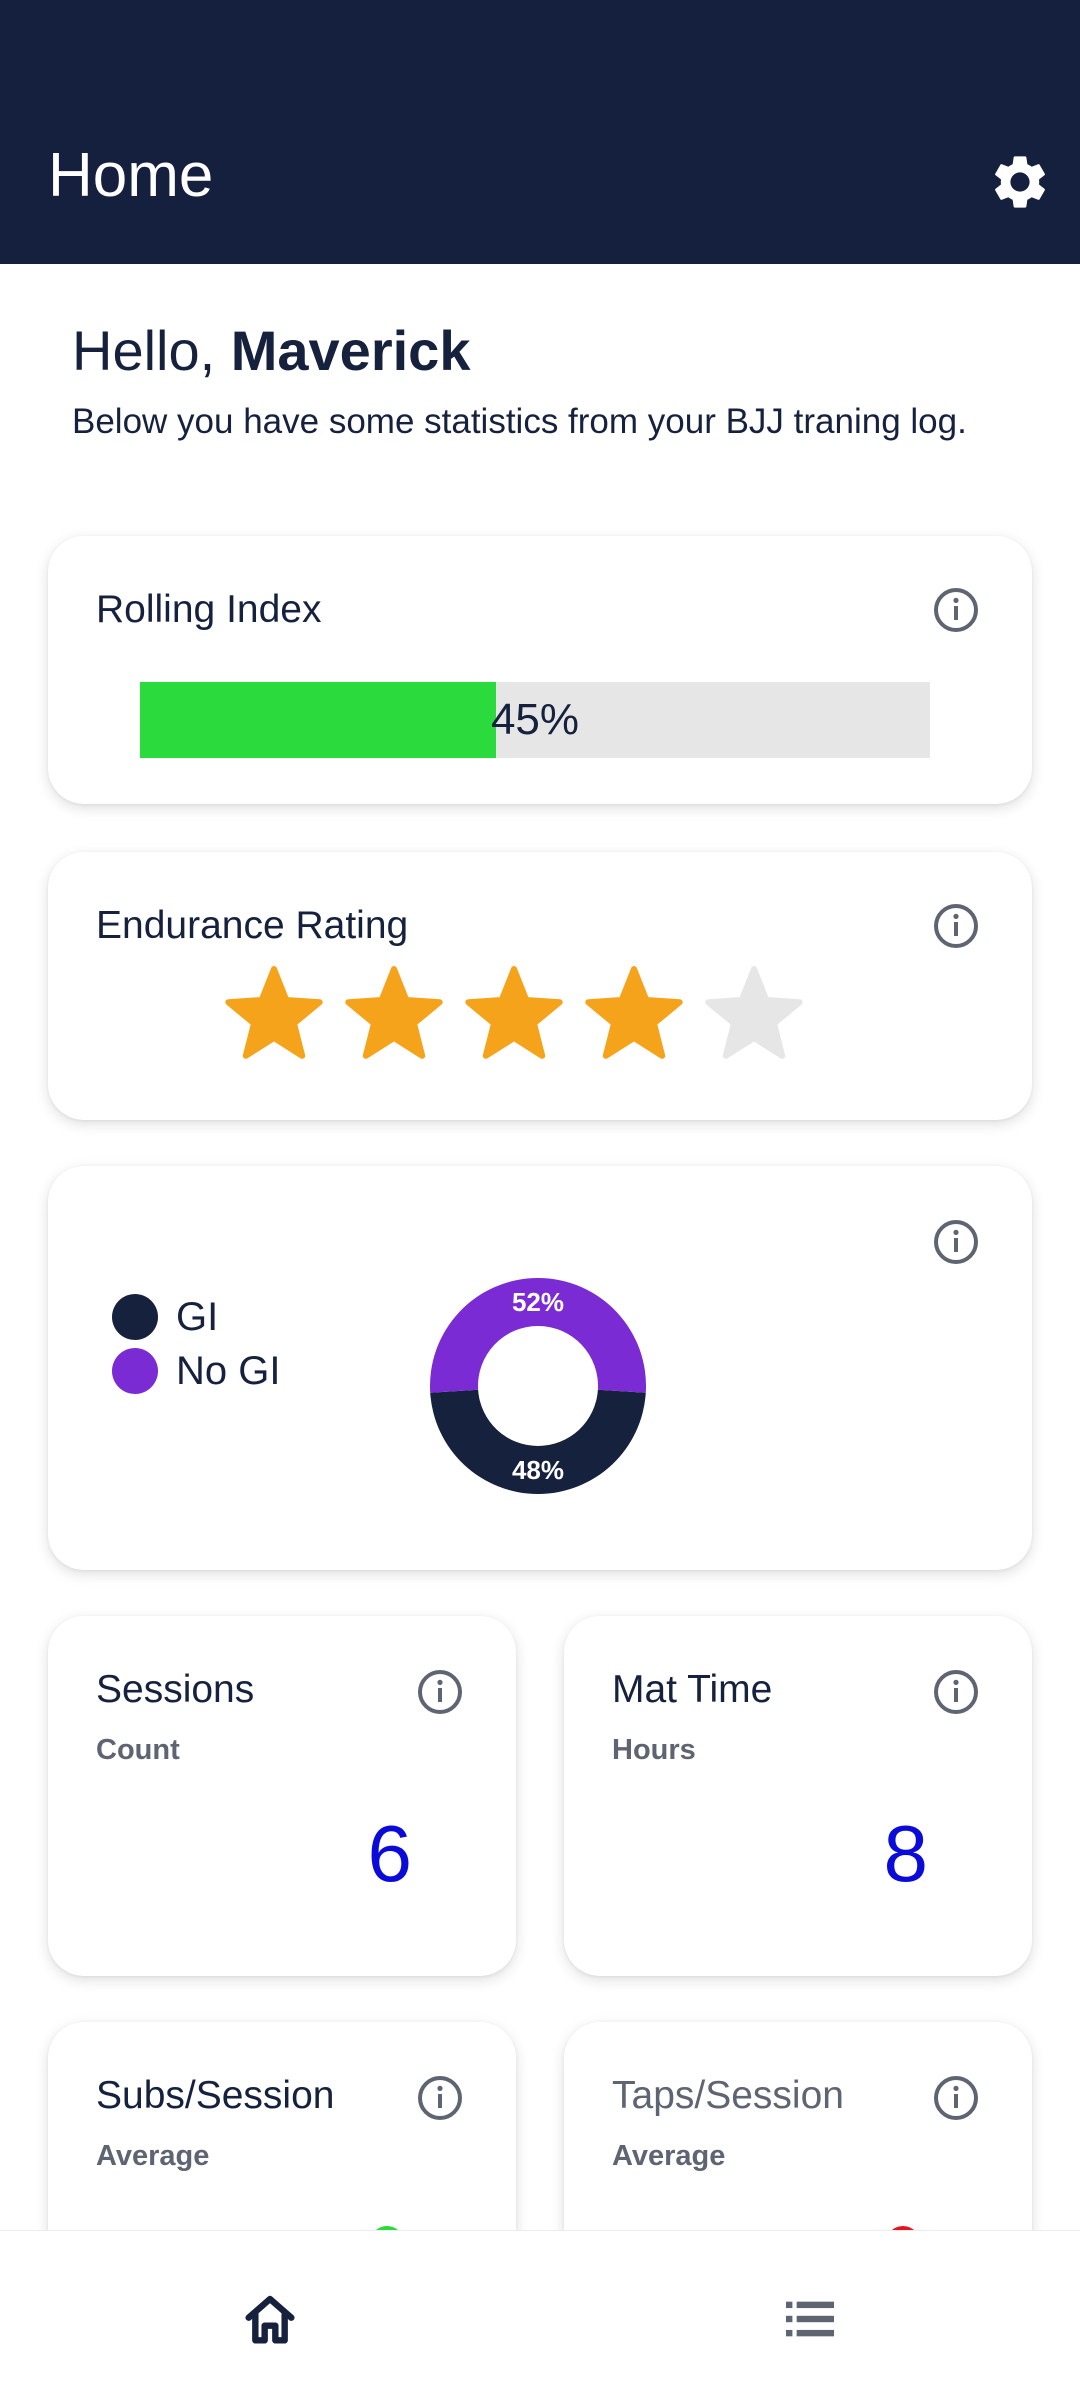  I want to click on donut-slice-no-gi, so click(538, 1335).